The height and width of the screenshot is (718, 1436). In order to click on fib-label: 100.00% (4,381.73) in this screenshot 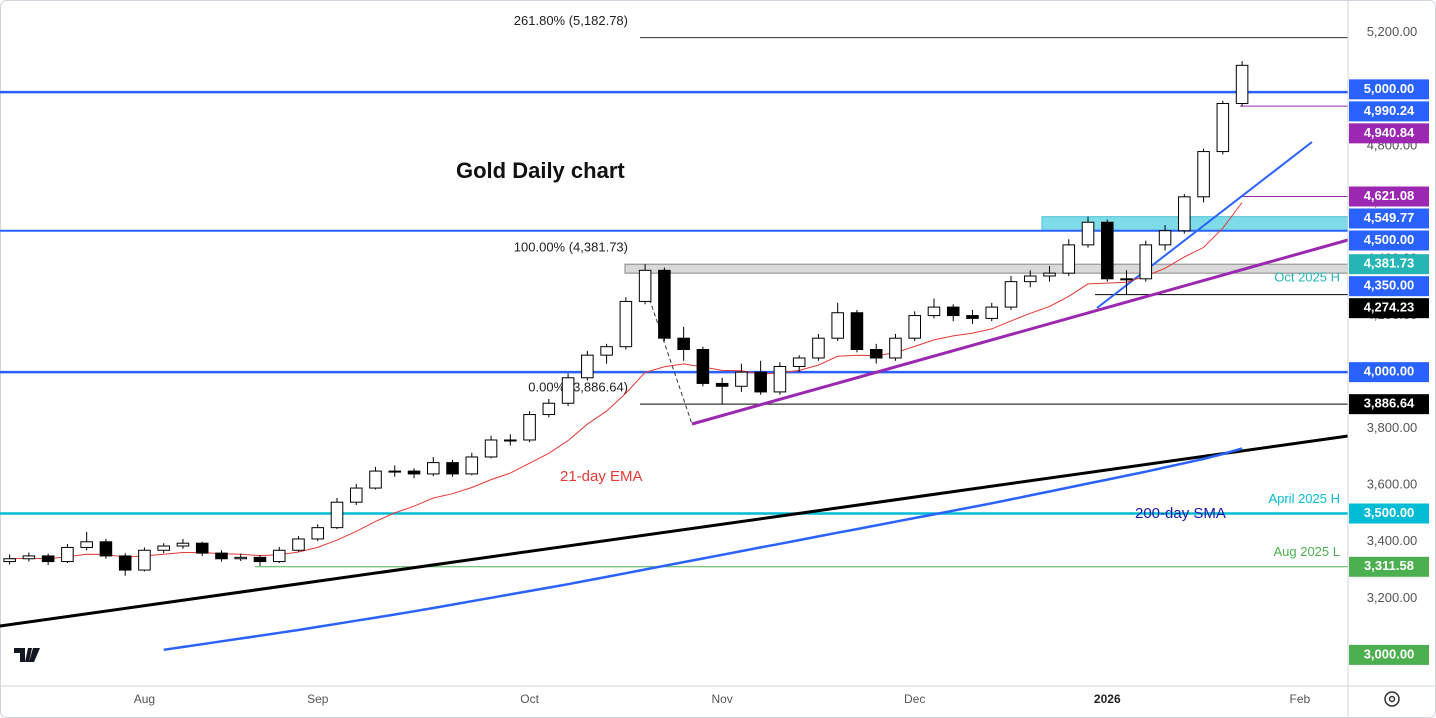, I will do `click(571, 247)`.